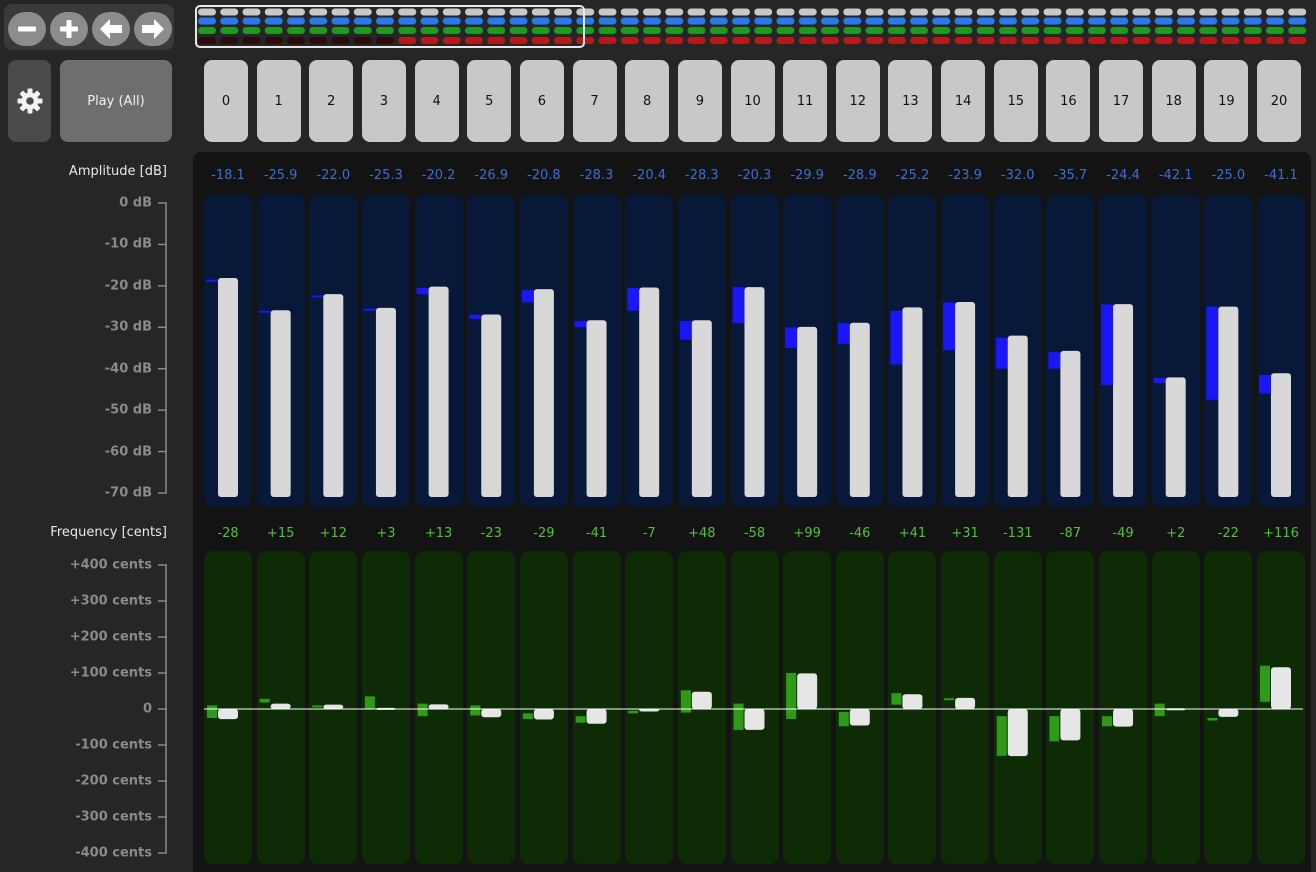  Describe the element at coordinates (226, 101) in the screenshot. I see `channel-button: 0` at that location.